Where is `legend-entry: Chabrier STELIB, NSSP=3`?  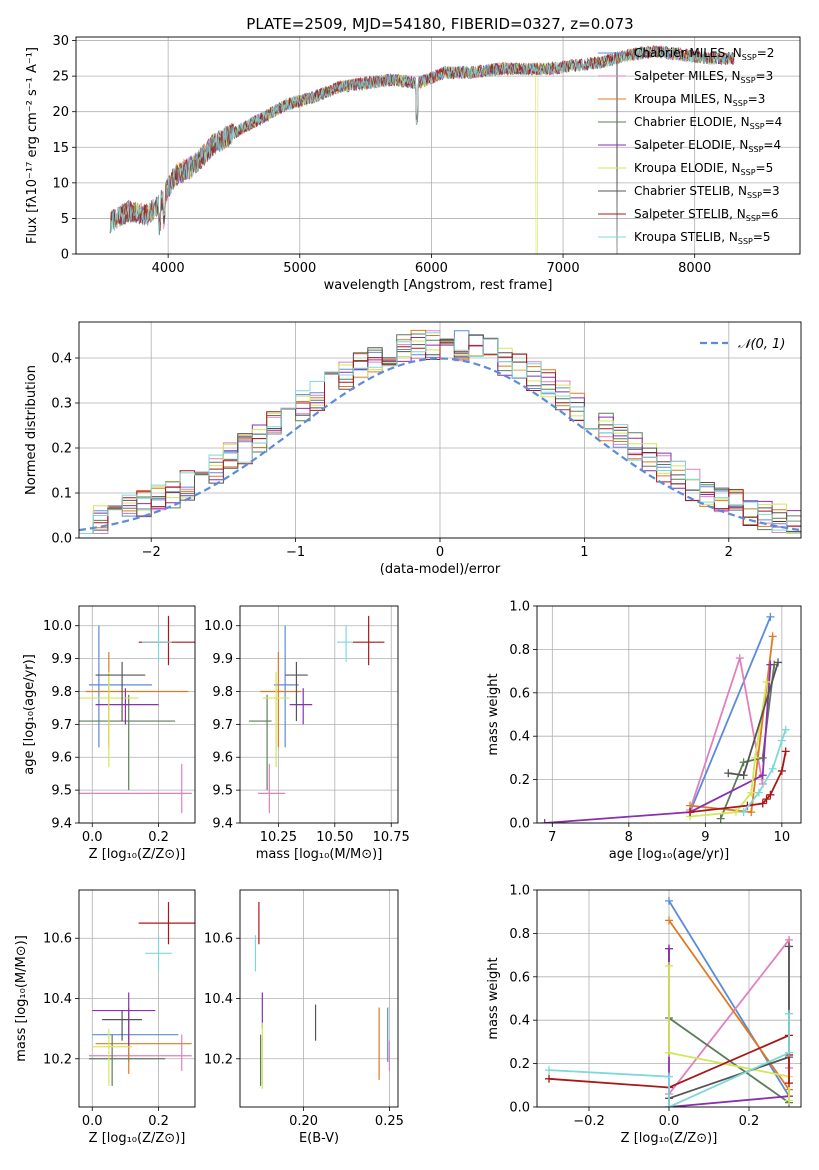
legend-entry: Chabrier STELIB, NSSP=3 is located at coordinates (707, 192).